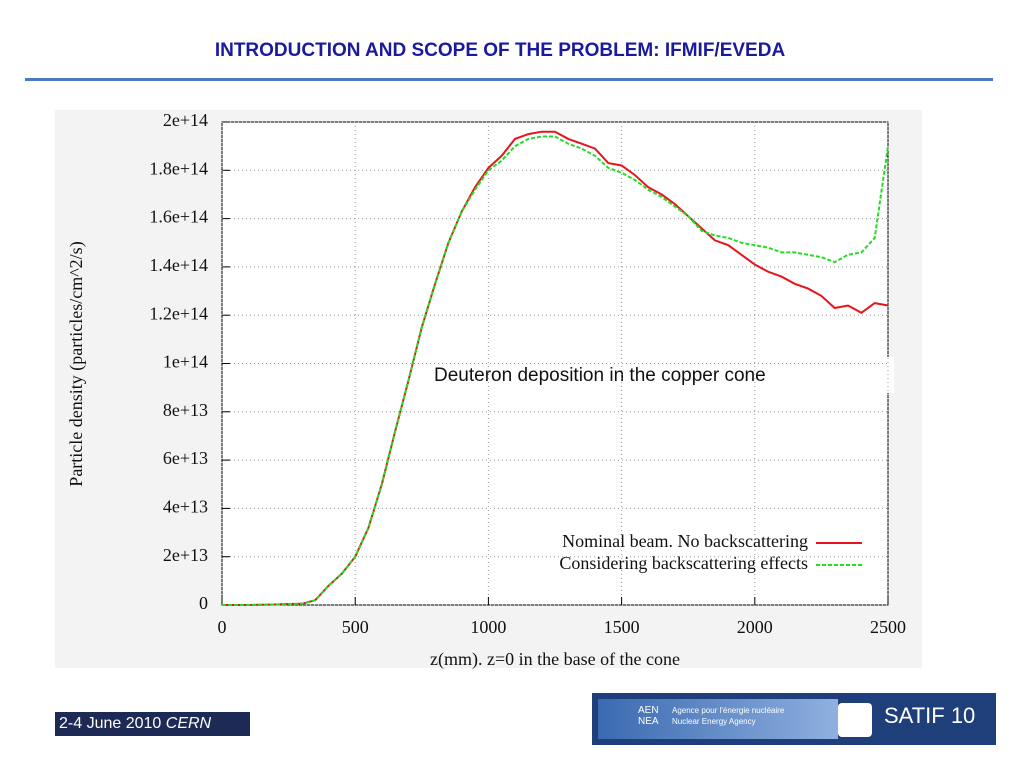  I want to click on y-tick-label: 1.8e+14, so click(178, 168).